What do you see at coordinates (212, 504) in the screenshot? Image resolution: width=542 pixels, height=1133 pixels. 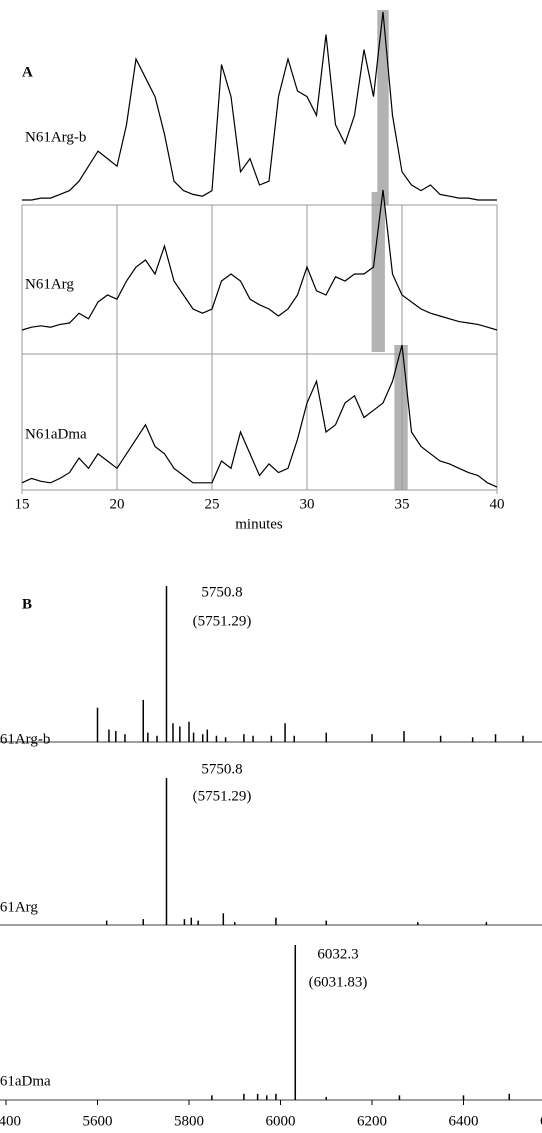 I see `x-tick-label: 25` at bounding box center [212, 504].